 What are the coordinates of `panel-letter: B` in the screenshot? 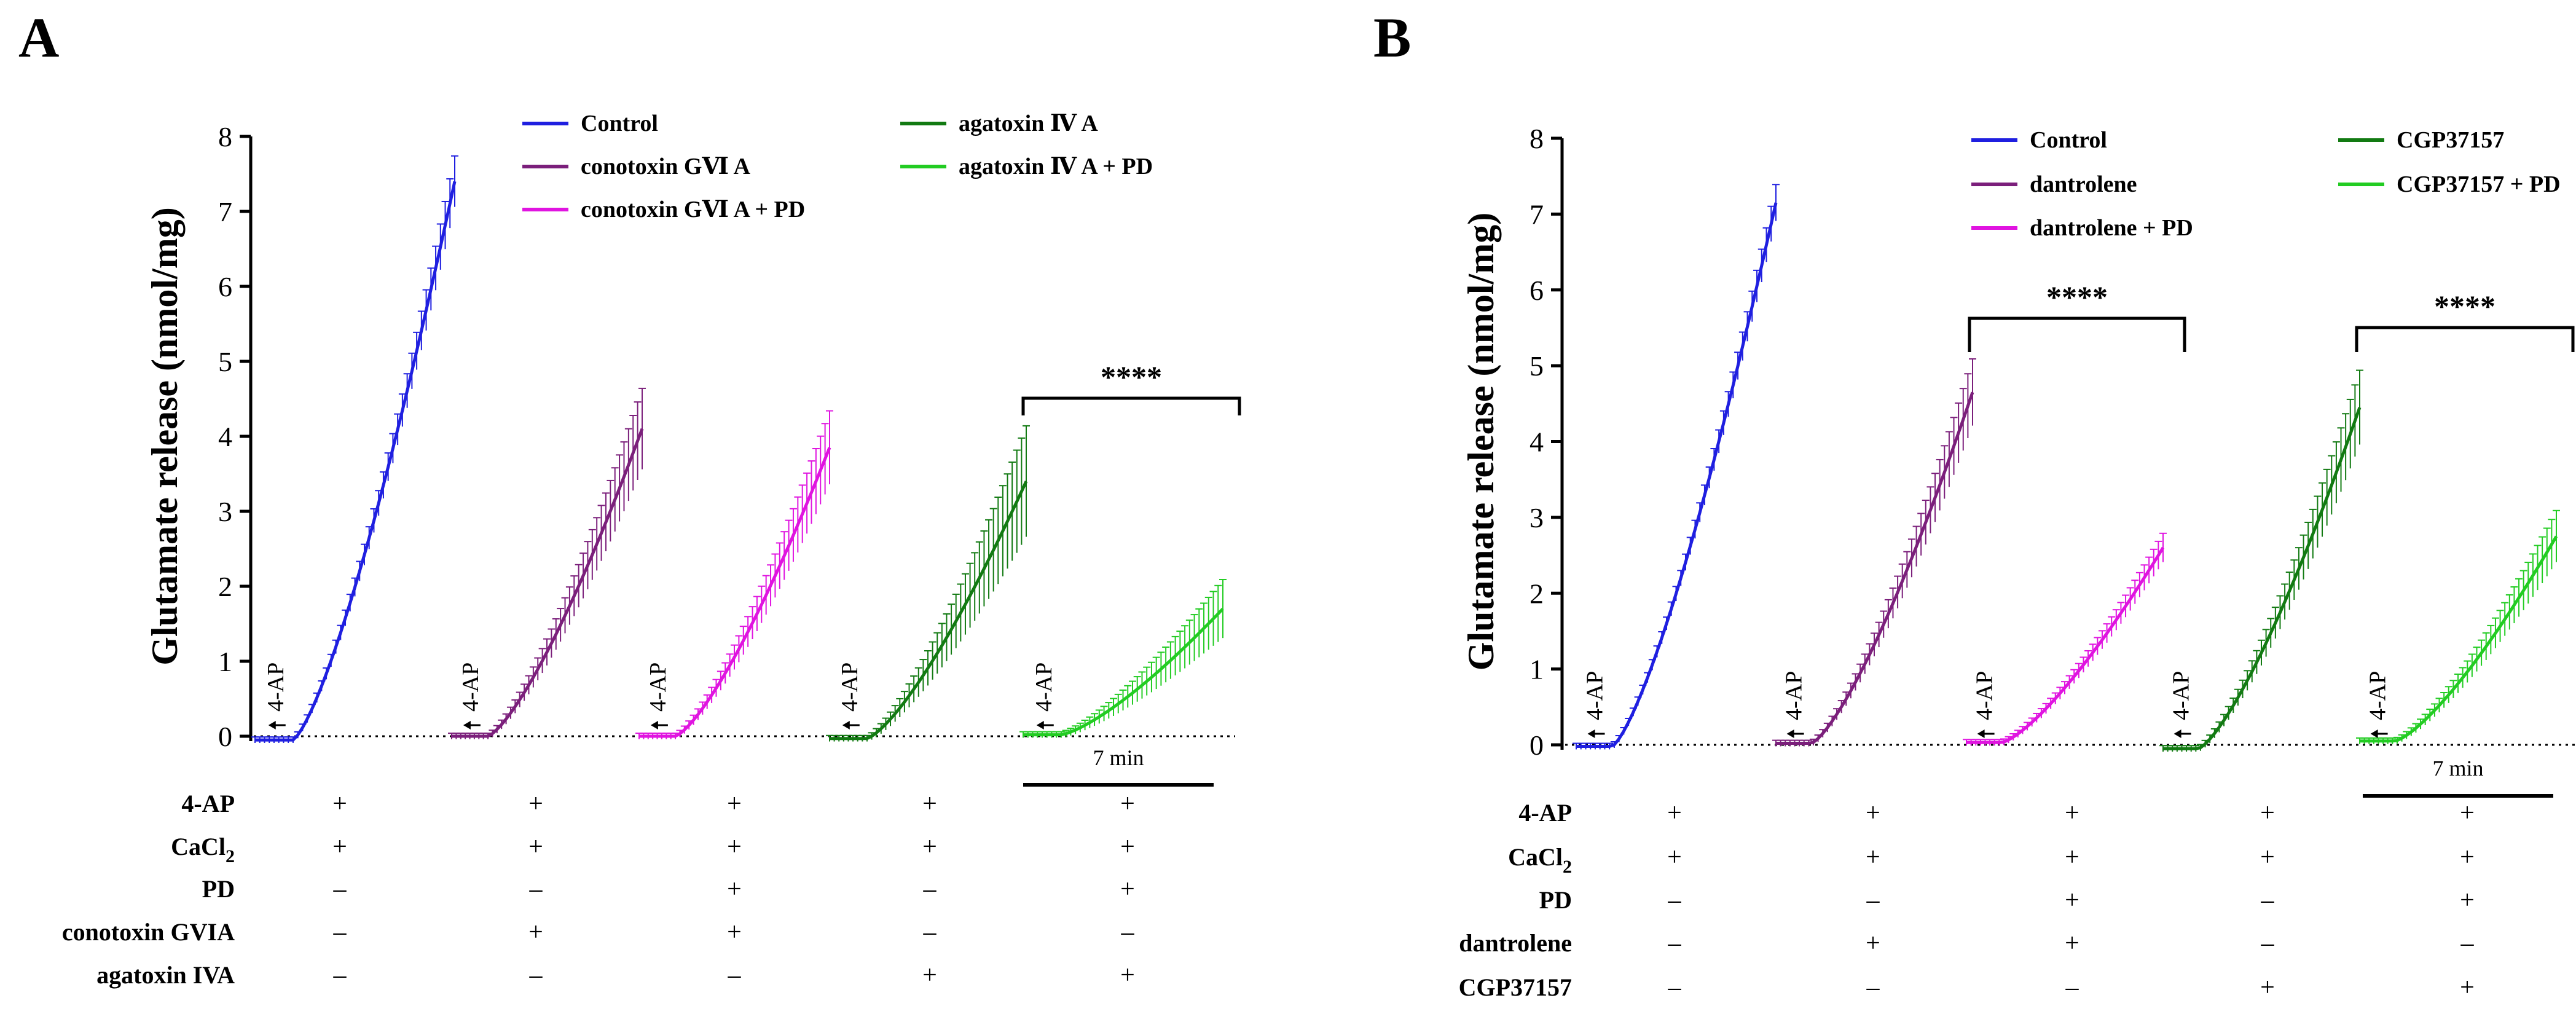 It's located at (1392, 37).